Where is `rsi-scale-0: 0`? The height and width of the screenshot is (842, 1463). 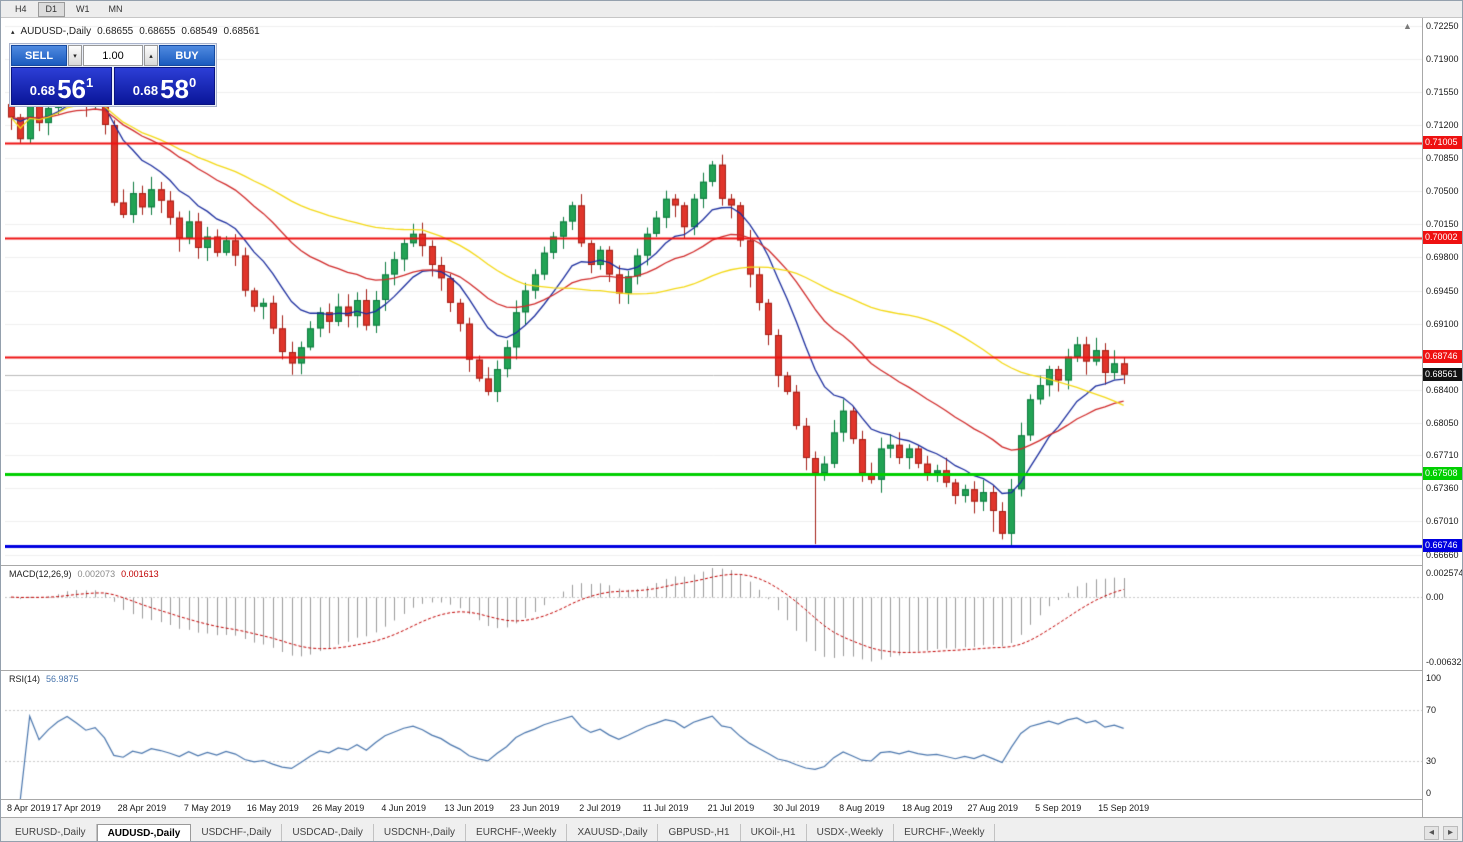 rsi-scale-0: 0 is located at coordinates (1429, 793).